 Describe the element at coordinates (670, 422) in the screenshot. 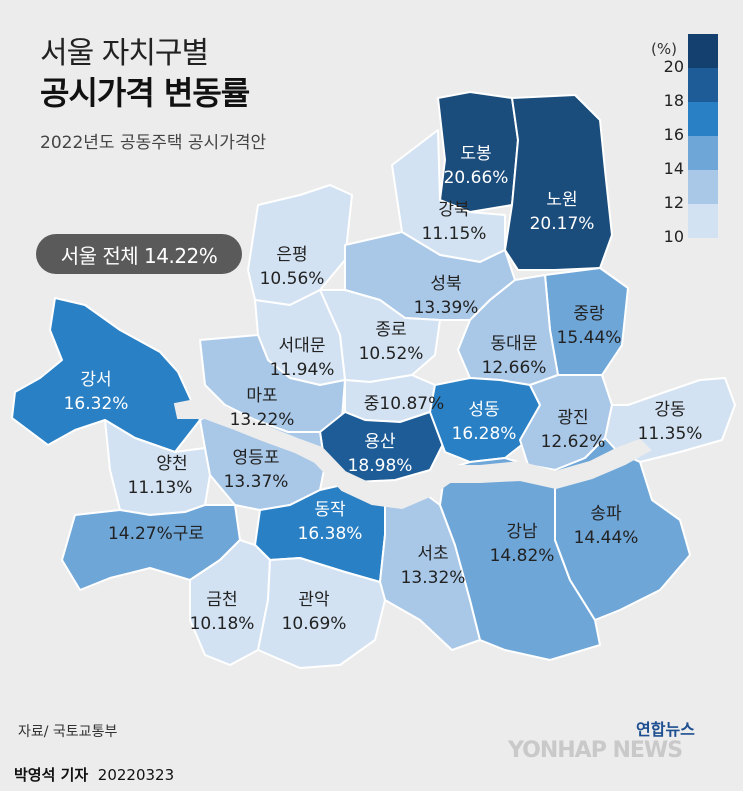

I see `district-label-gangdong: 강동 11.35%` at that location.